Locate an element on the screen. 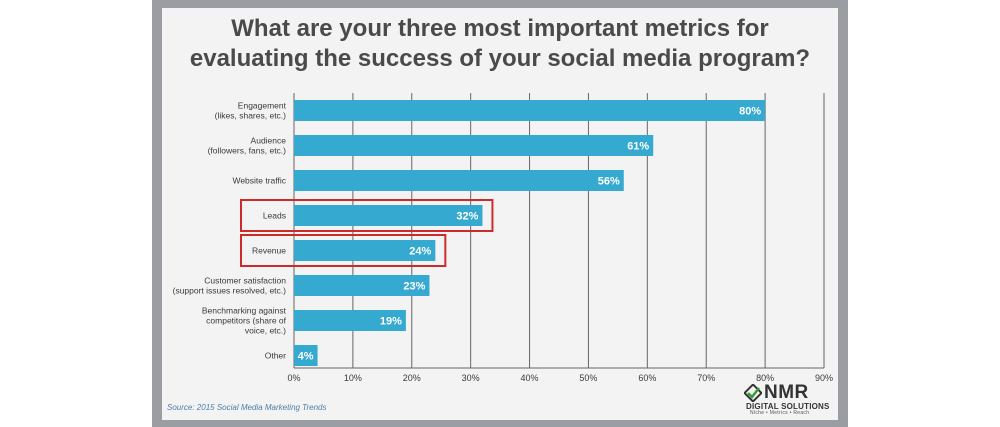 The width and height of the screenshot is (1000, 427). category-label-7-0: Other is located at coordinates (275, 356).